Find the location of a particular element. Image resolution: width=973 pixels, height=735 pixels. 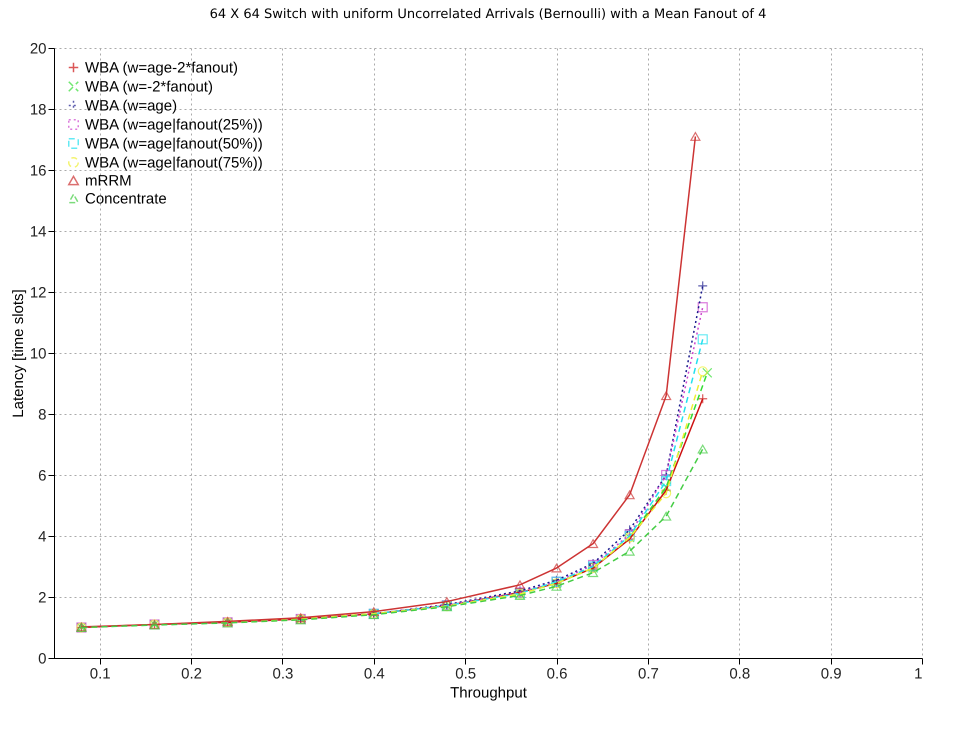

y-tick-label: 6 is located at coordinates (42, 476).